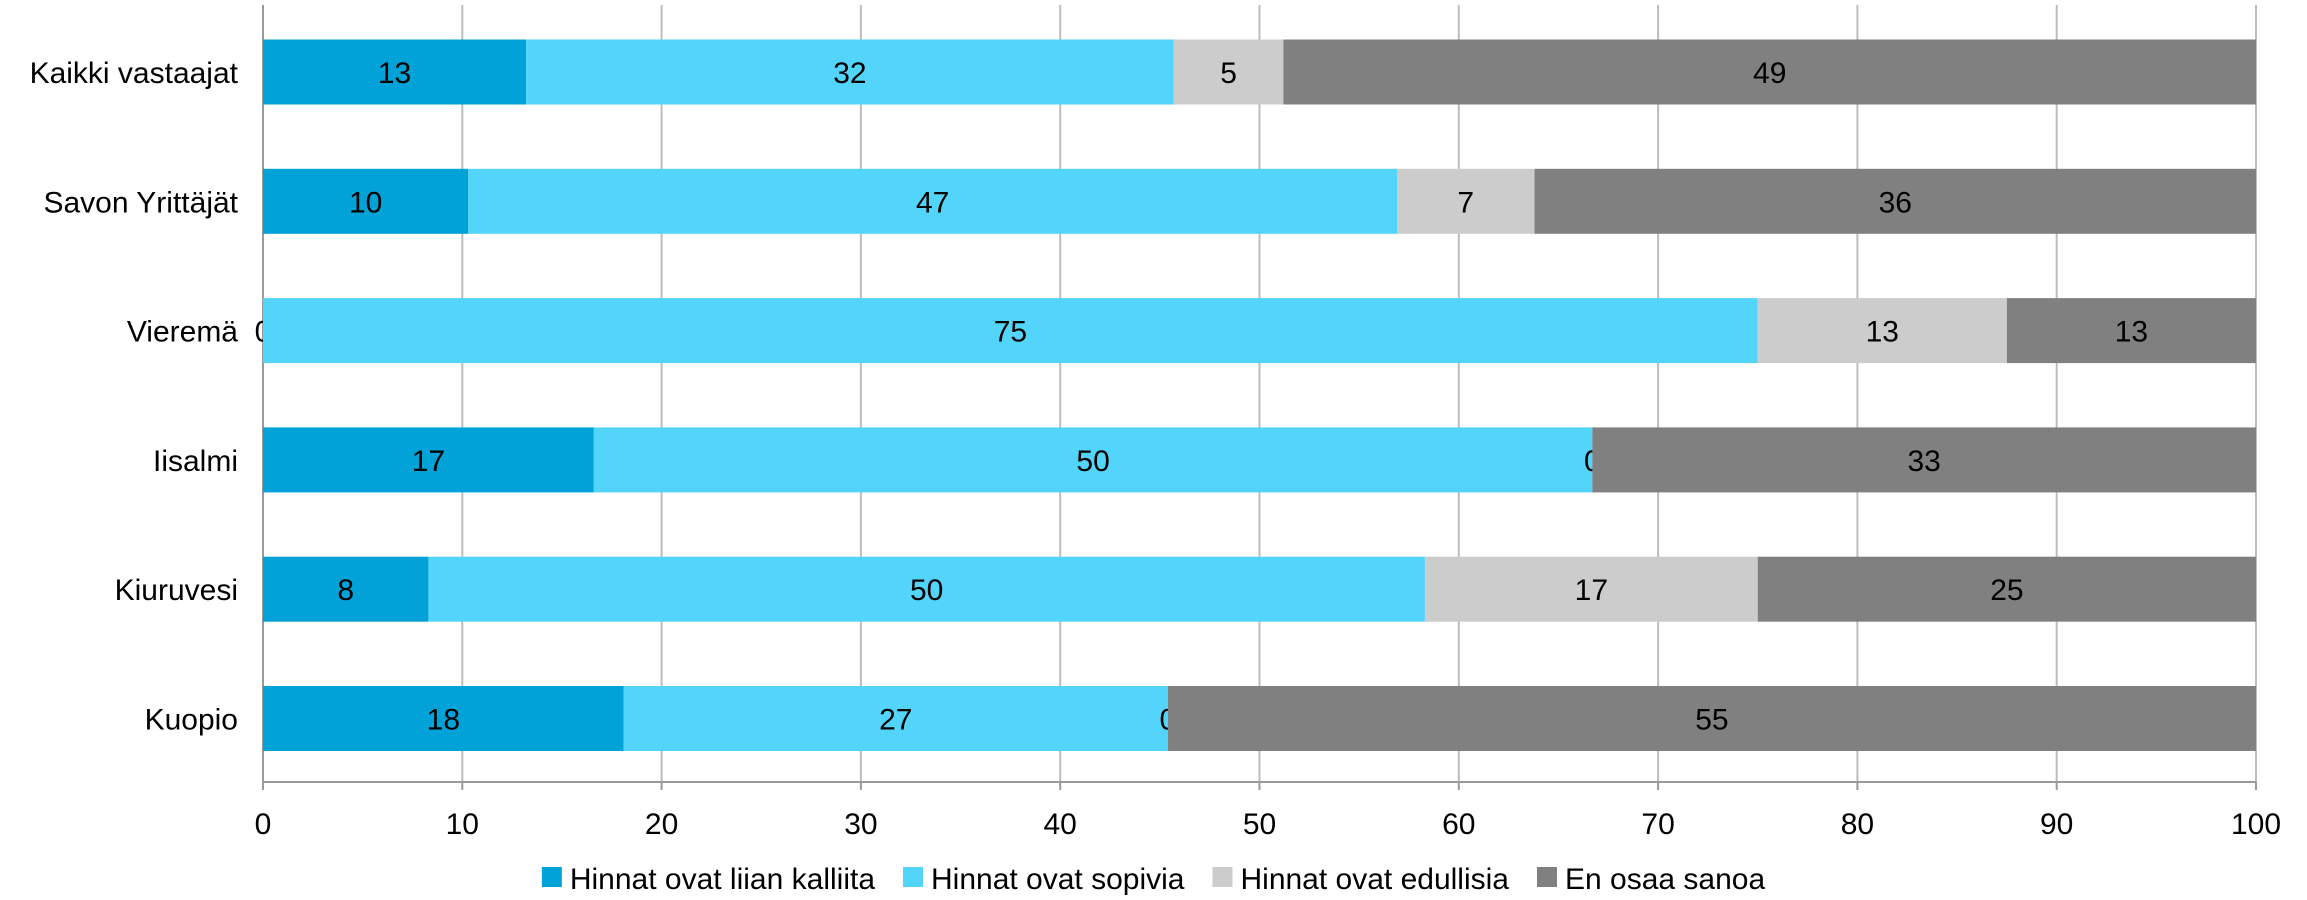 The height and width of the screenshot is (900, 2307). I want to click on x-tick-label: 70, so click(1657, 824).